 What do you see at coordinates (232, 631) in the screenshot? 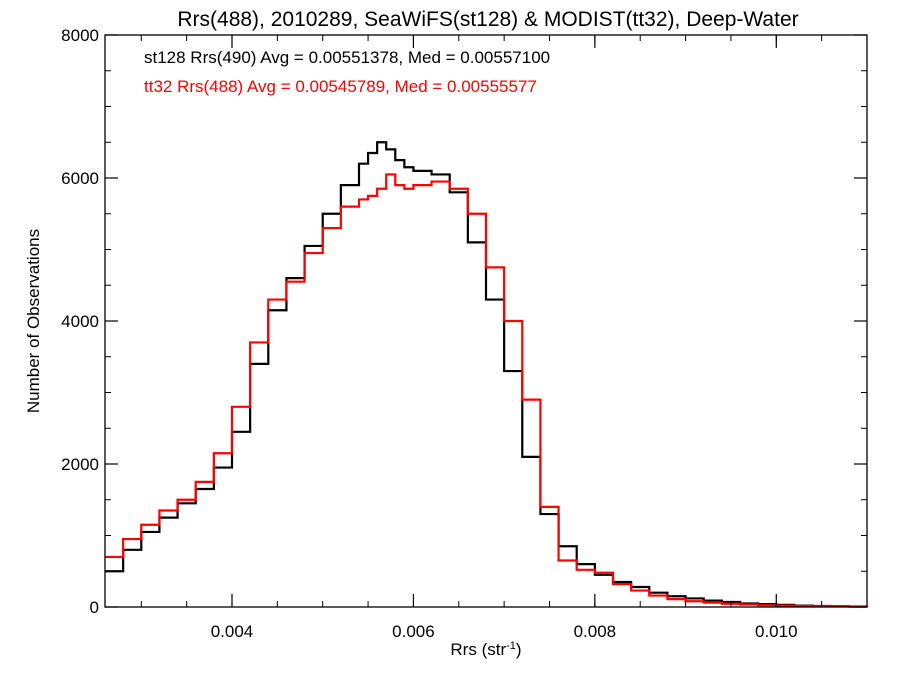
I see `x-tick-label: 0.004` at bounding box center [232, 631].